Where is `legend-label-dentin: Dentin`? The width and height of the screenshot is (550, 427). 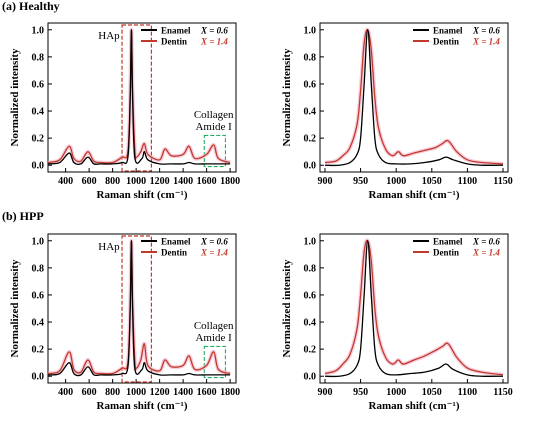
legend-label-dentin: Dentin is located at coordinates (446, 42).